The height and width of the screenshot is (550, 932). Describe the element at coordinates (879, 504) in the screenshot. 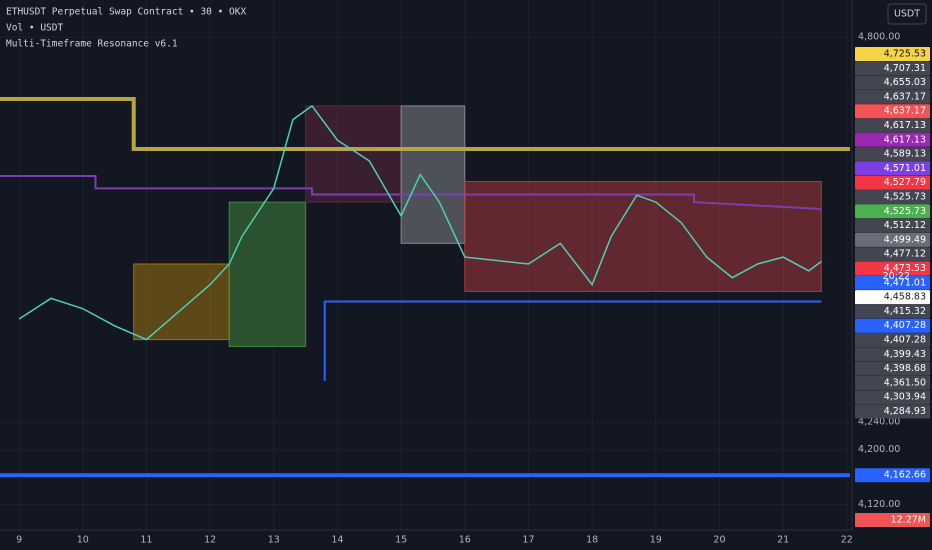

I see `y-tick-label: 4,120.00` at that location.